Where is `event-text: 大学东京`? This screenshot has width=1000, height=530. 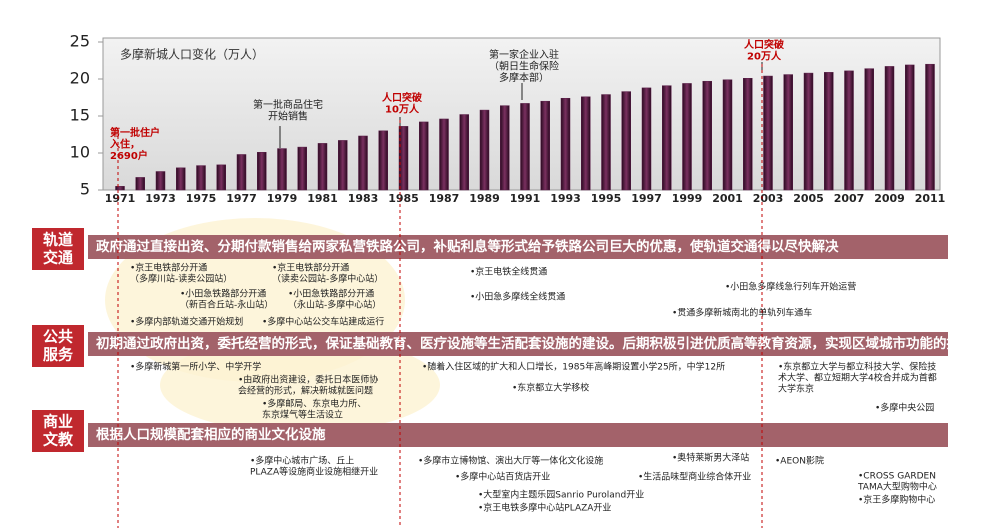 event-text: 大学东京 is located at coordinates (796, 389).